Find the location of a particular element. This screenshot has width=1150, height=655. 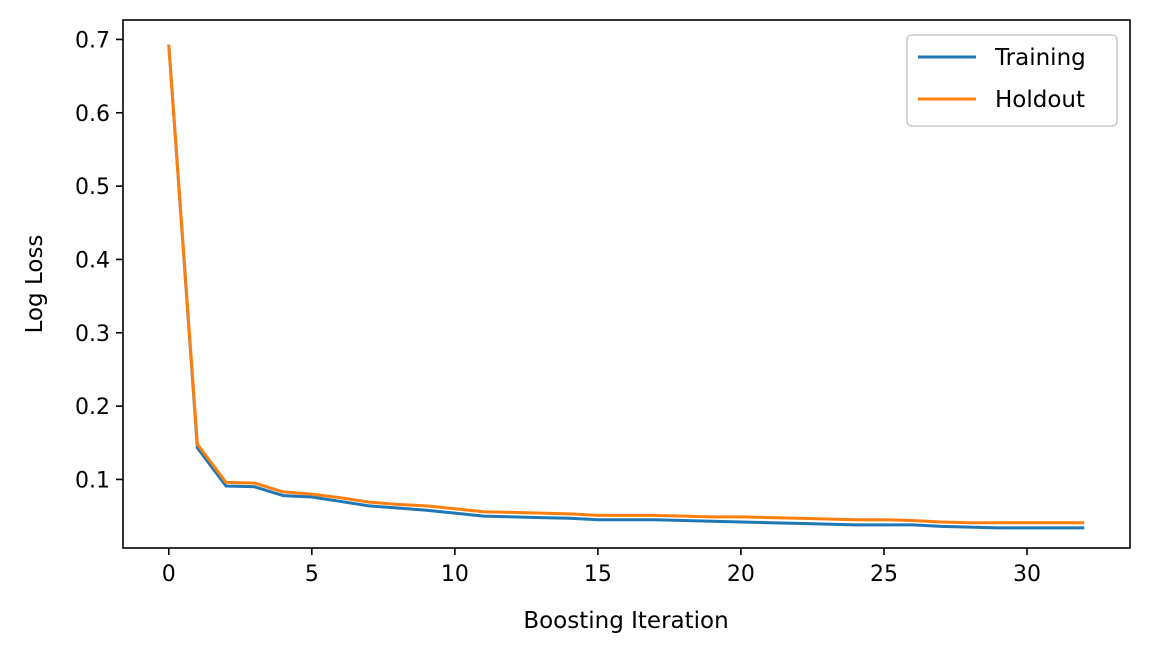

y-tick-label: 0.4 is located at coordinates (92, 260).